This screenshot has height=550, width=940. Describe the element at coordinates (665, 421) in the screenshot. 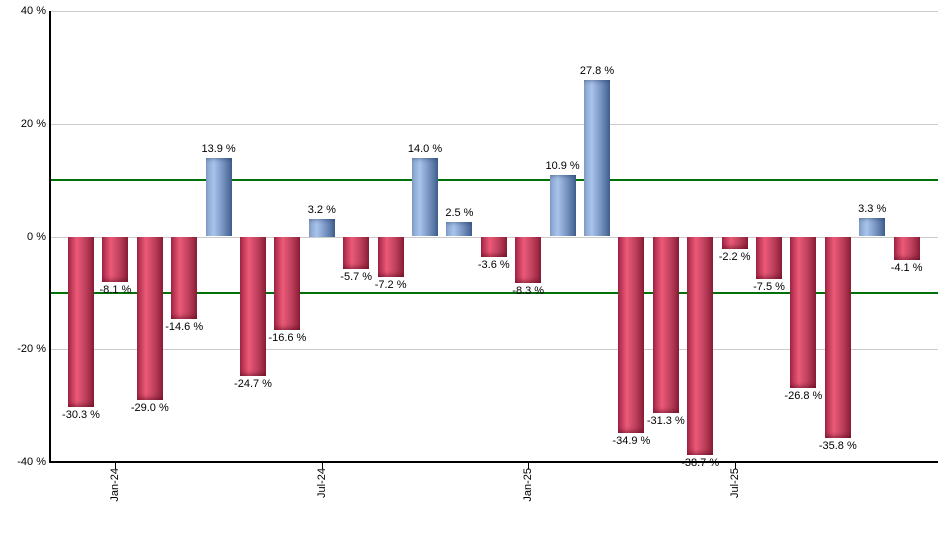

I see `bar-value-label: -31.3 %` at that location.